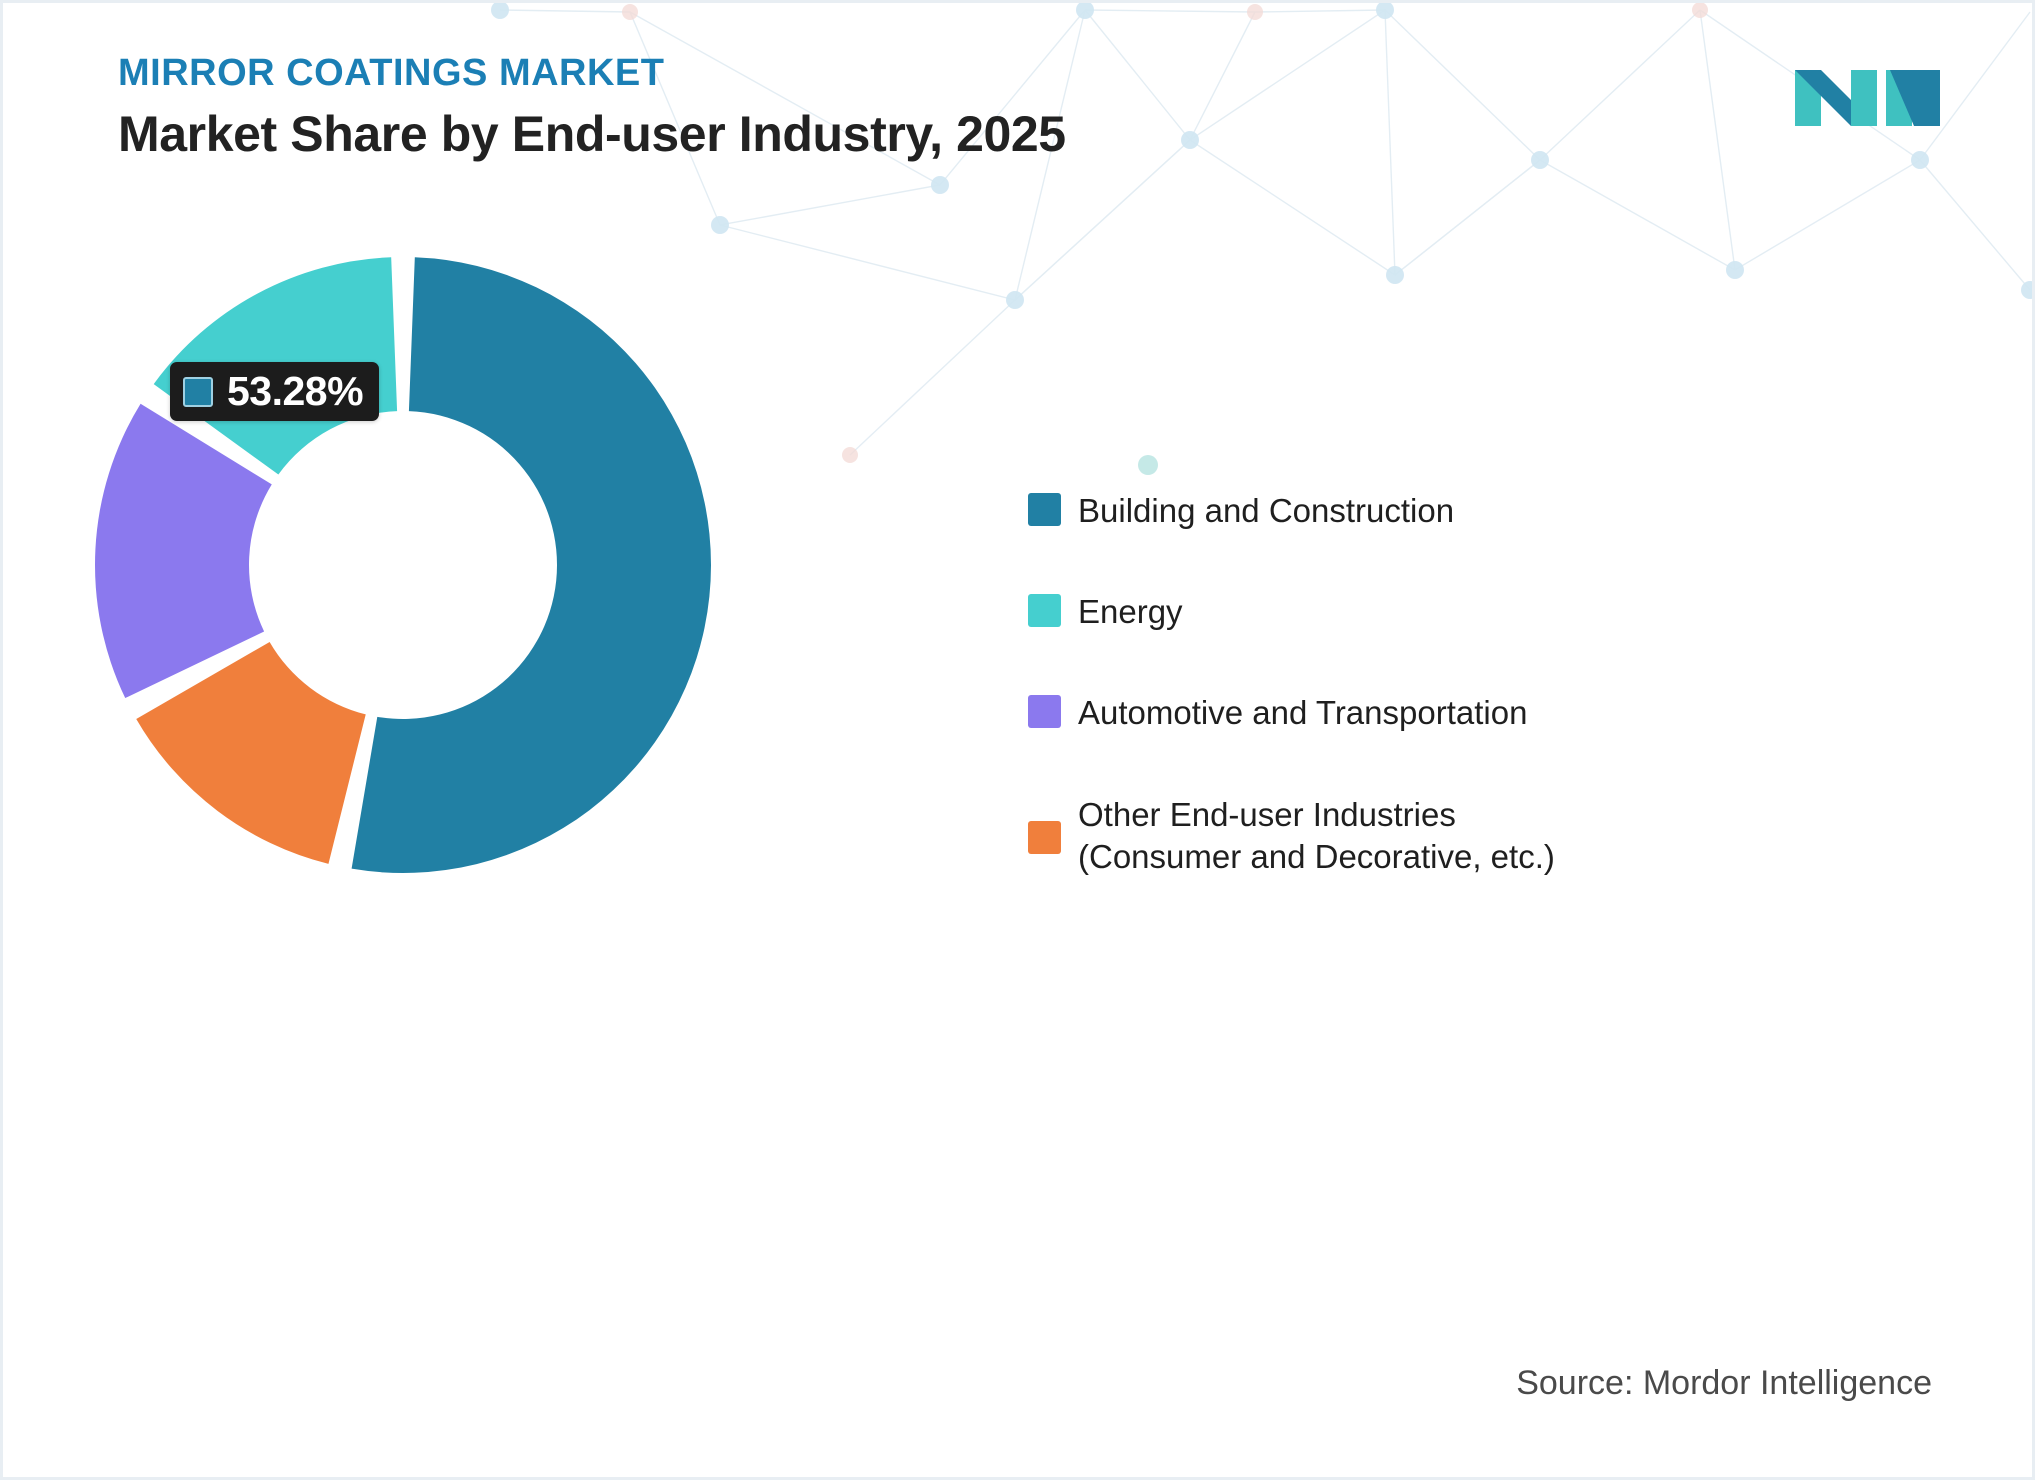 Image resolution: width=2035 pixels, height=1480 pixels. I want to click on legend-item-energy: Energy, so click(1398, 612).